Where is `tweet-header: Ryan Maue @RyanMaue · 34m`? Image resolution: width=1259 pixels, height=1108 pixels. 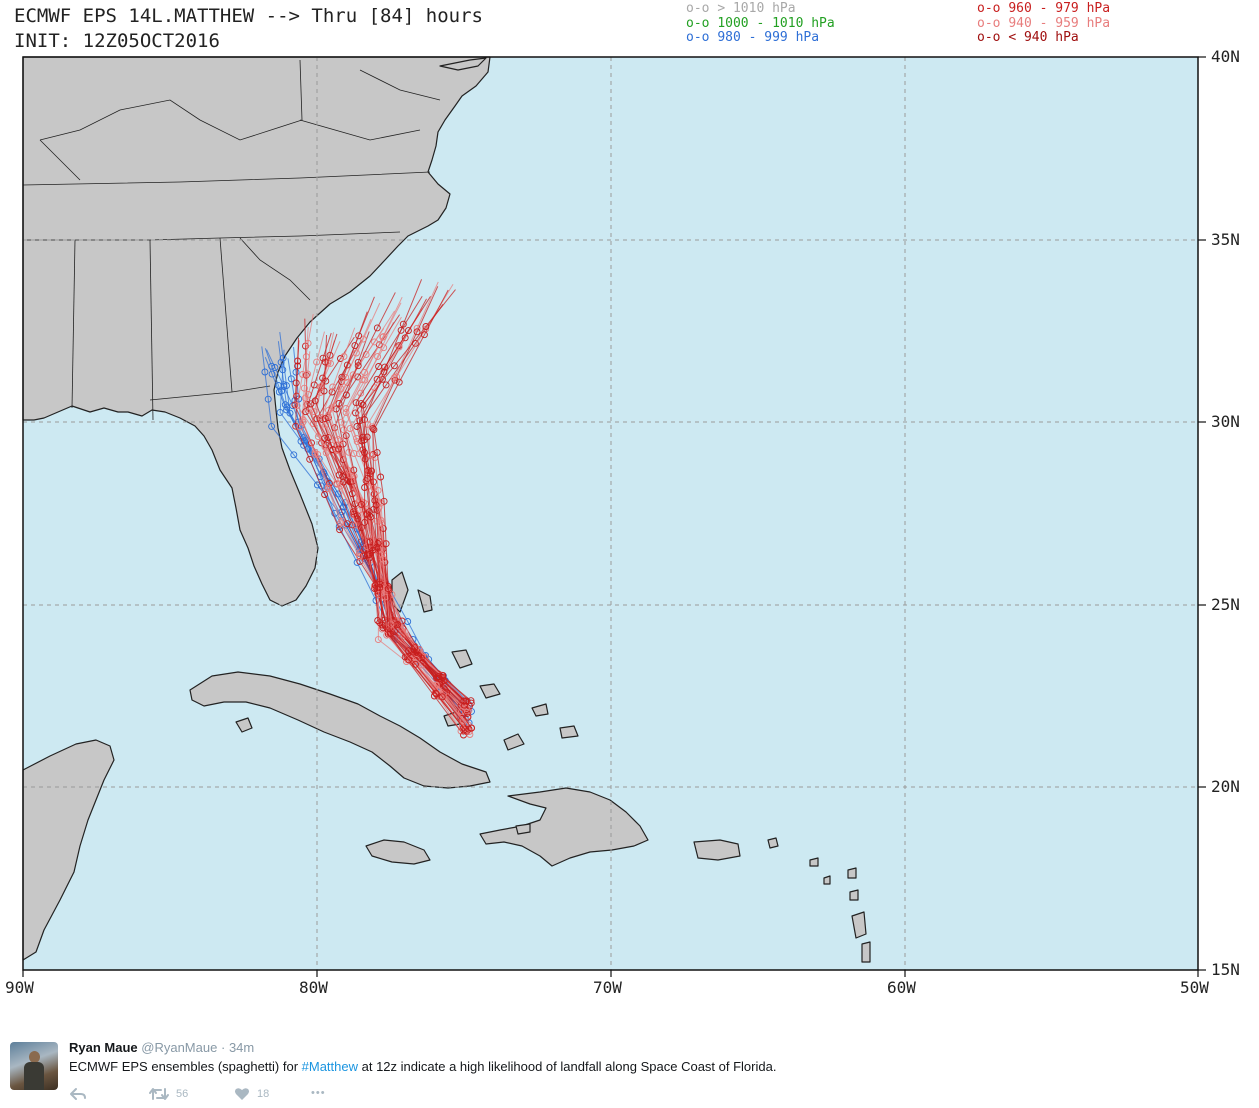 tweet-header: Ryan Maue @RyanMaue · 34m is located at coordinates (161, 1047).